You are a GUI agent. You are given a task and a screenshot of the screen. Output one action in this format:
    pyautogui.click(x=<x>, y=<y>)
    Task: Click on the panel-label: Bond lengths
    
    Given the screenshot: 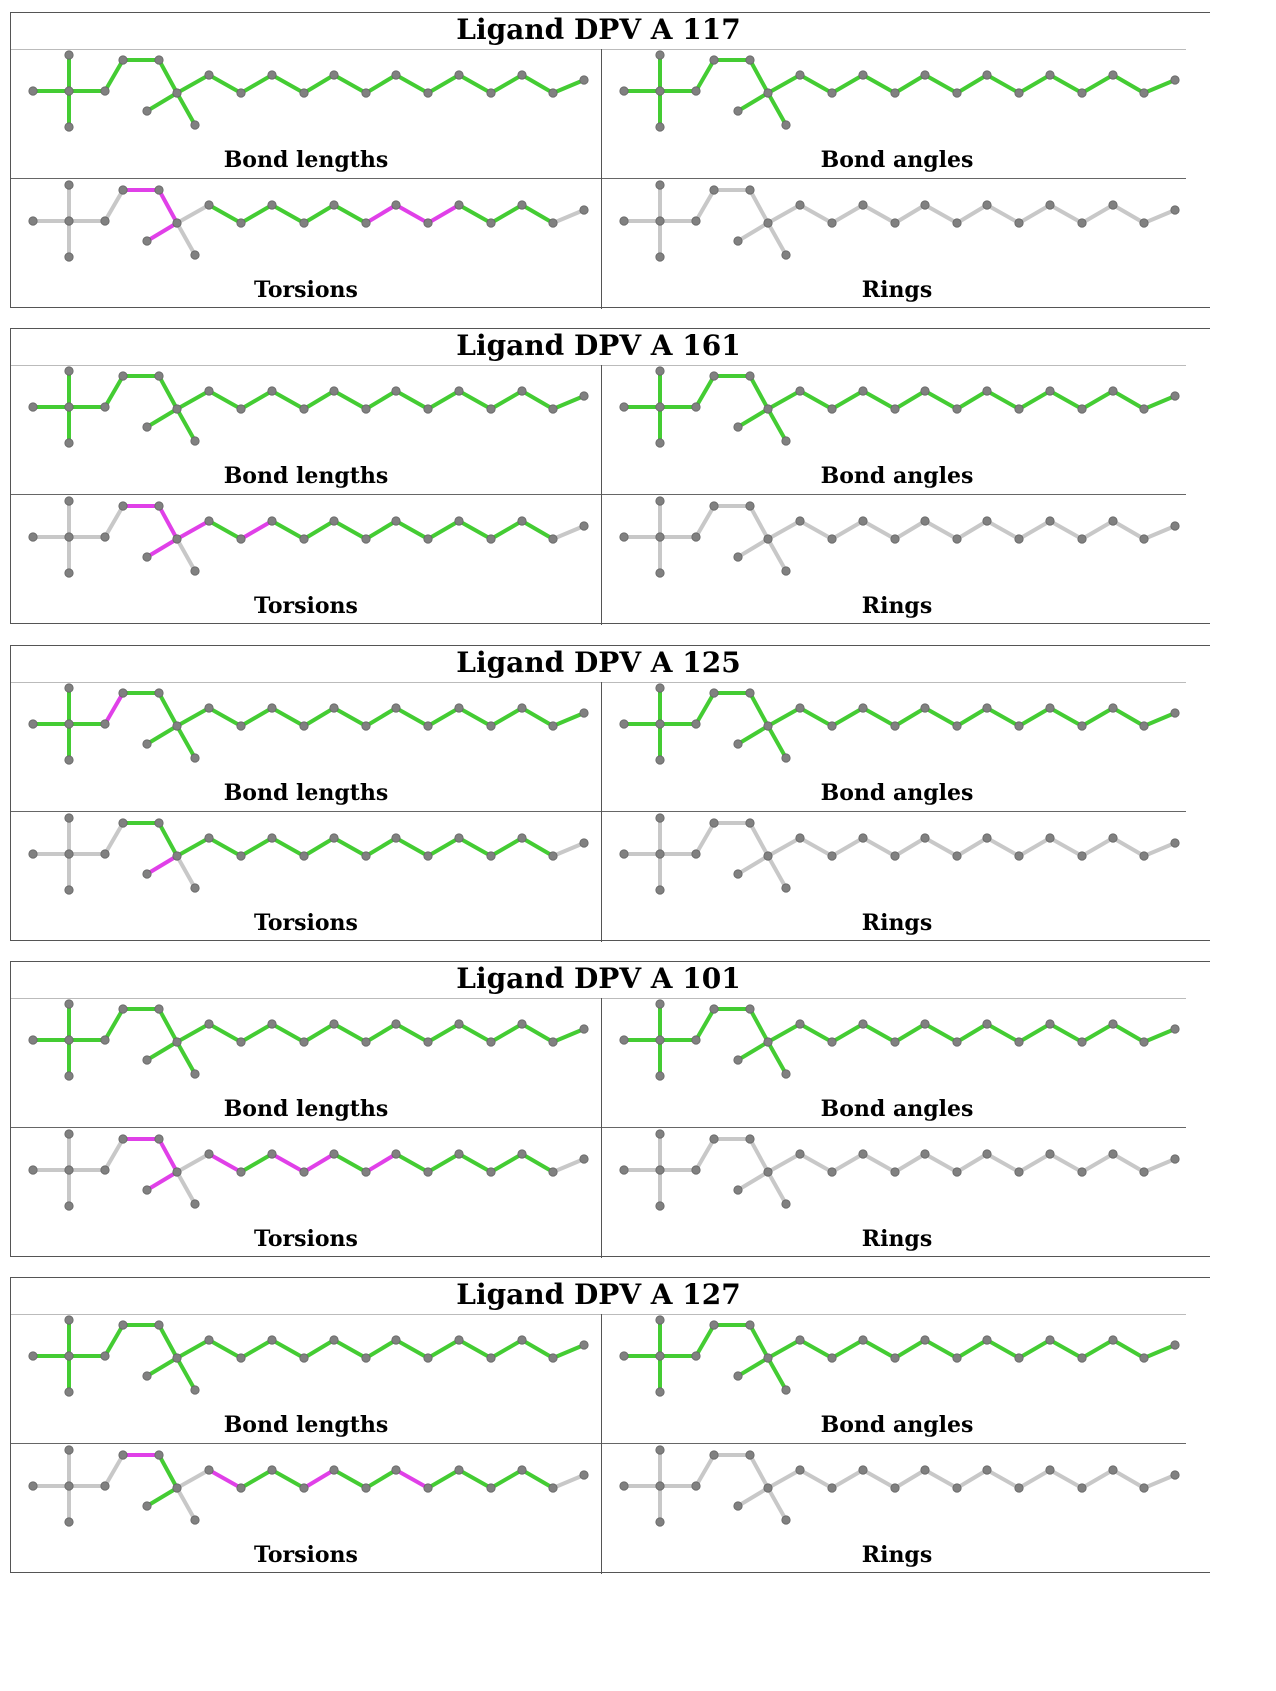 What is the action you would take?
    pyautogui.click(x=306, y=793)
    